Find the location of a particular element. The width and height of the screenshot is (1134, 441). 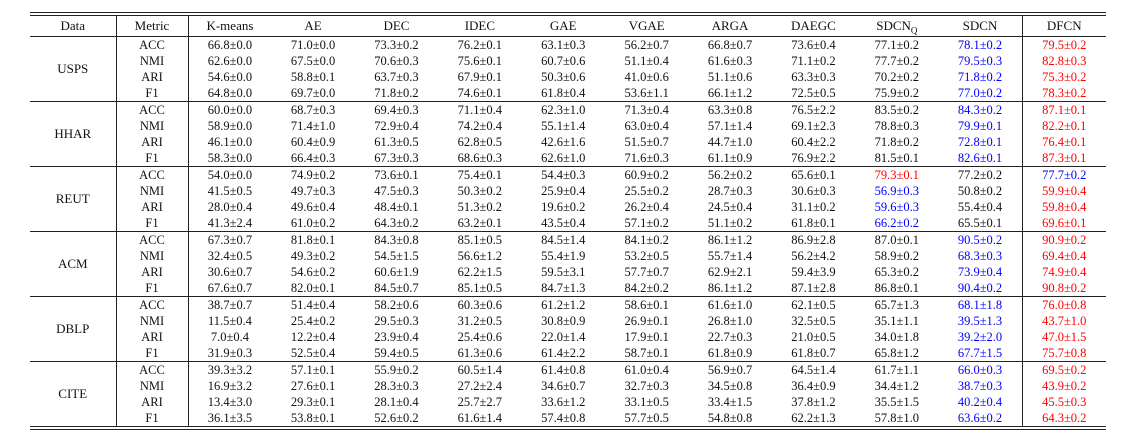

value-cell: 86.9±2.8 is located at coordinates (813, 239).